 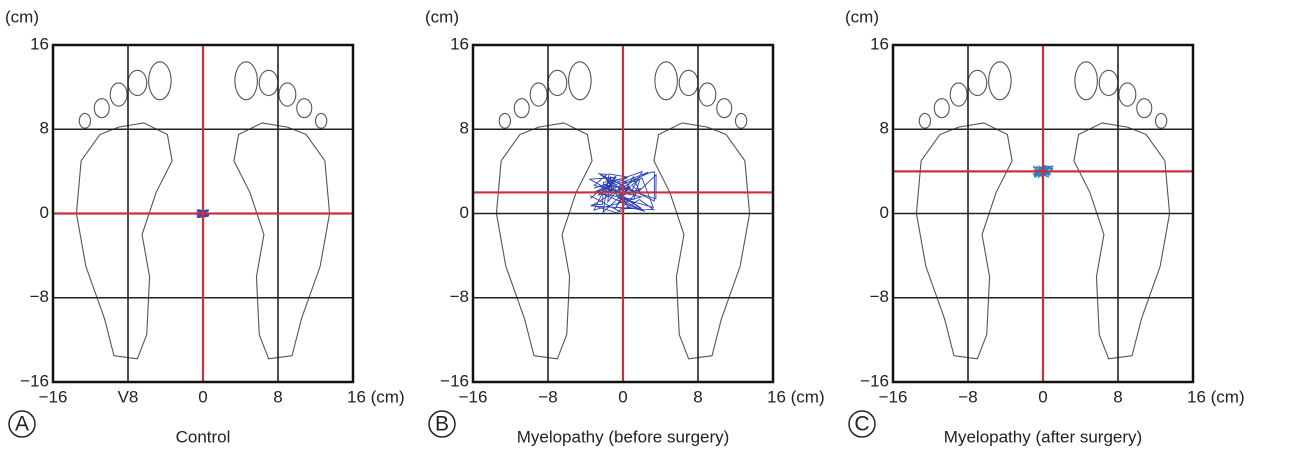 I want to click on x-tick-label: V8, so click(x=128, y=396).